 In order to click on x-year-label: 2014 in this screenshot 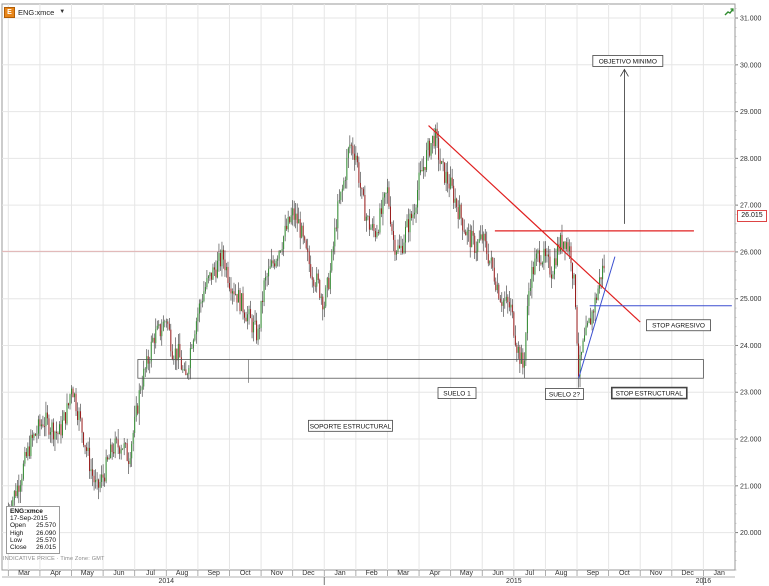, I will do `click(167, 581)`.